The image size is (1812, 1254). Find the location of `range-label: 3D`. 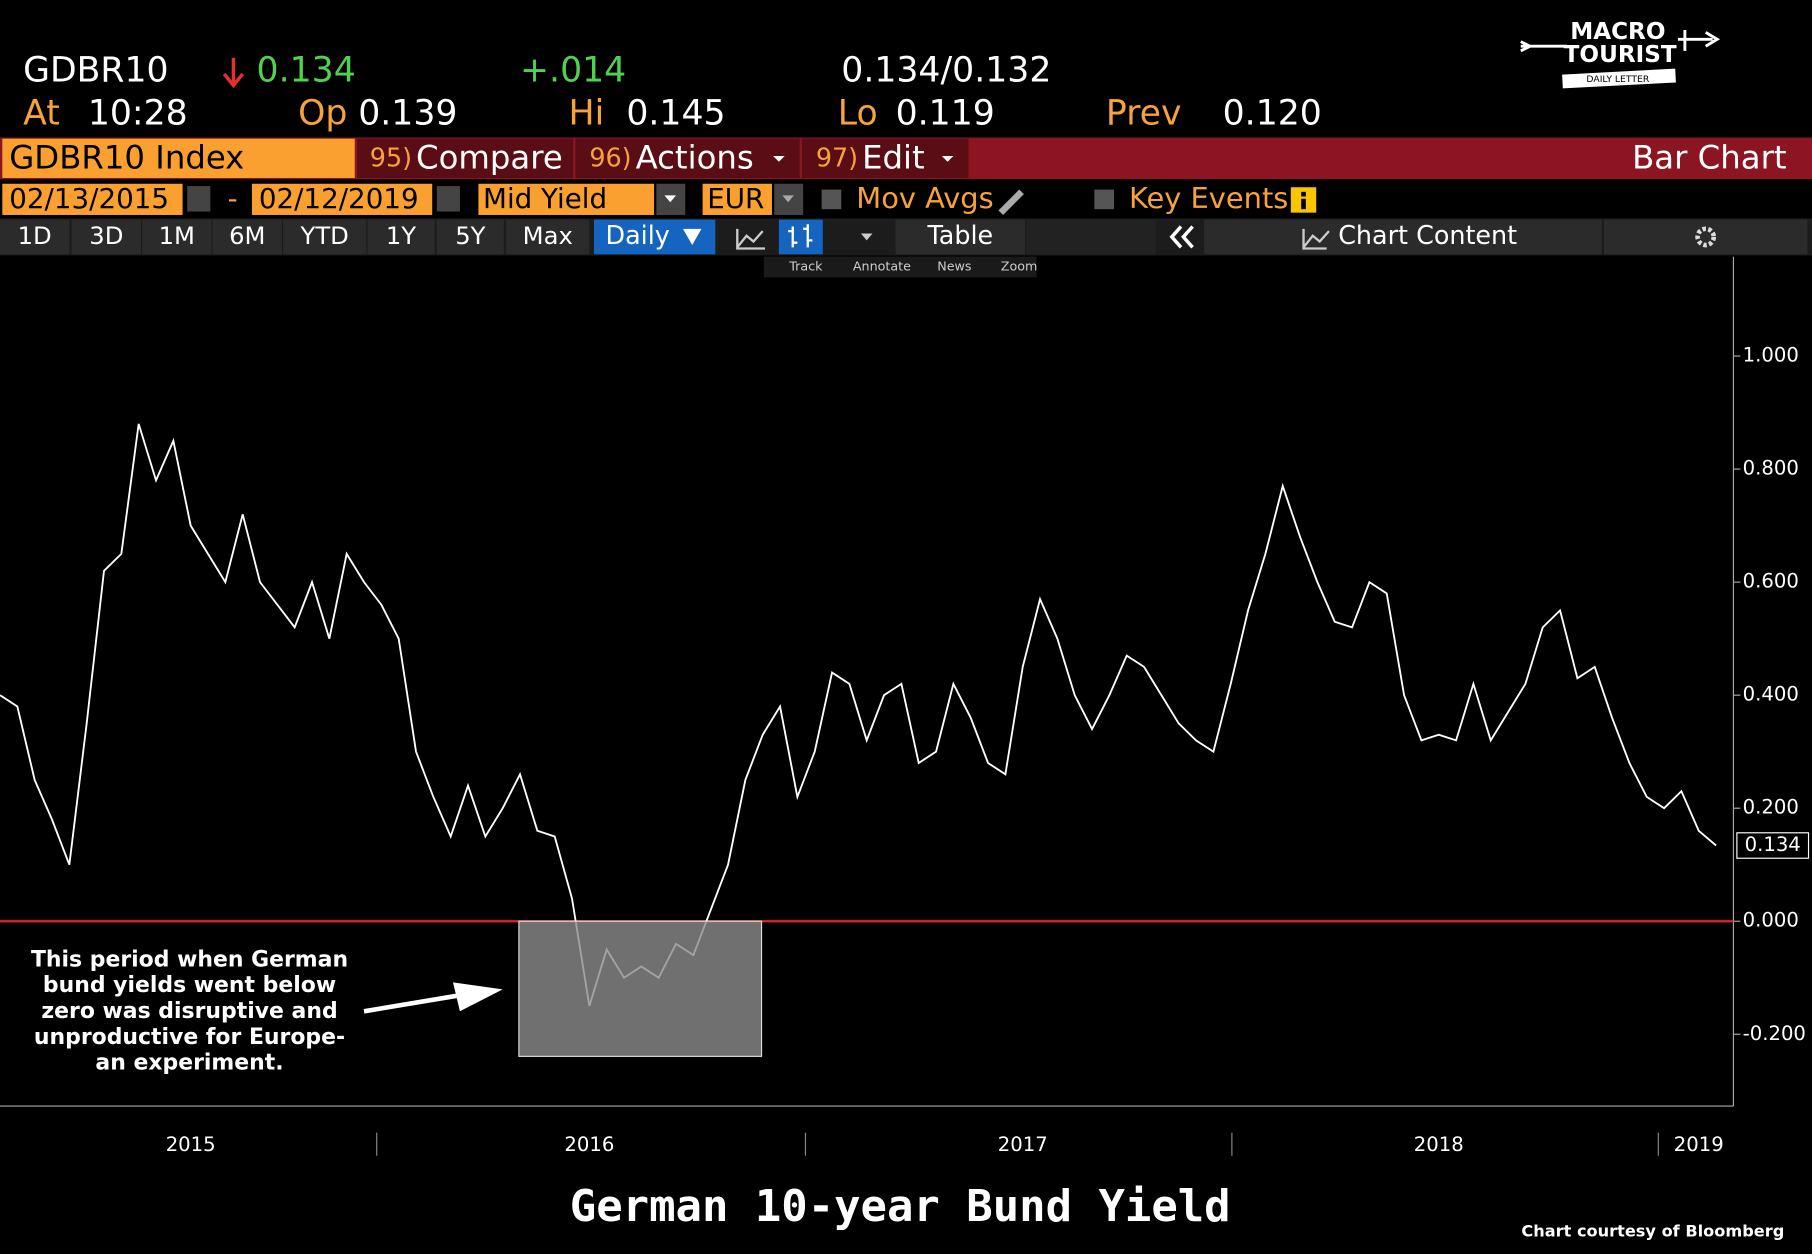

range-label: 3D is located at coordinates (106, 235).